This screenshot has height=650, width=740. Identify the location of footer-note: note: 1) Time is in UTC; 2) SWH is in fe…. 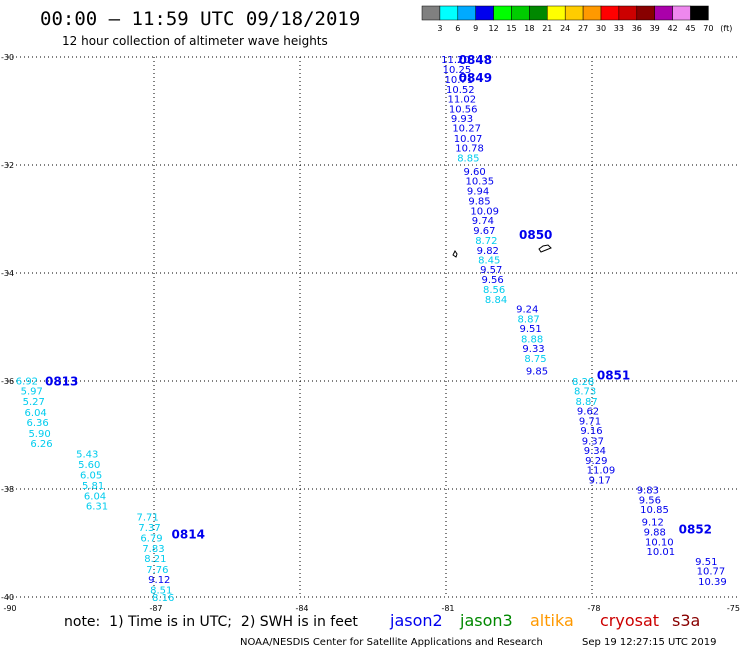
(211, 622).